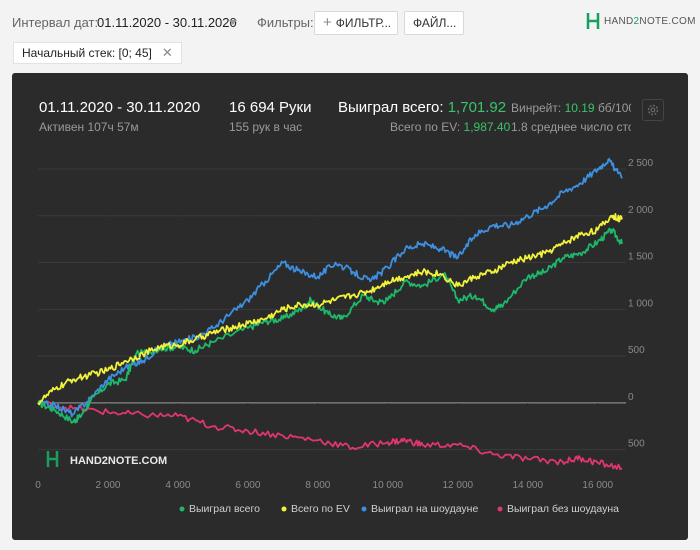 The height and width of the screenshot is (550, 700). Describe the element at coordinates (650, 21) in the screenshot. I see `logo-text: HAND2NOTE.COM` at that location.